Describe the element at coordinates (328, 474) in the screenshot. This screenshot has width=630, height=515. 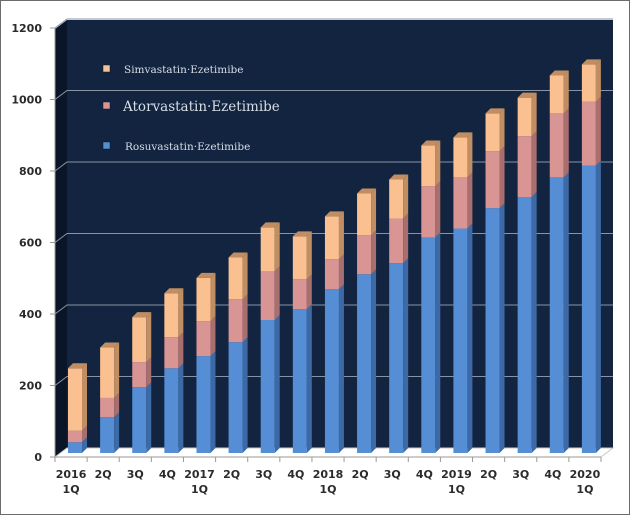
I see `x-tick-label-line: 2018` at that location.